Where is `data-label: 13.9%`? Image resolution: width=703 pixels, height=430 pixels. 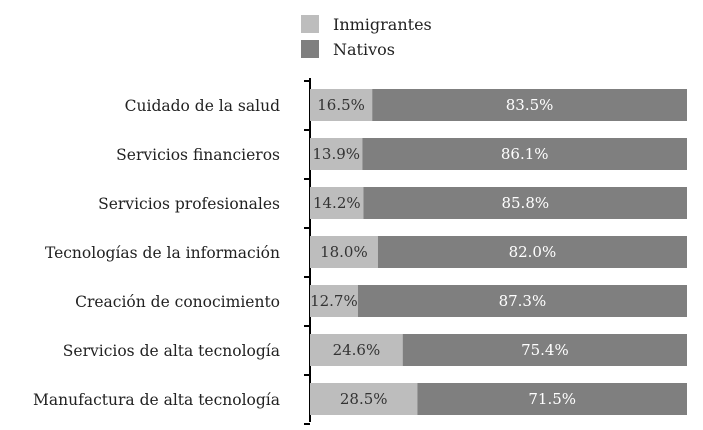 data-label: 13.9% is located at coordinates (336, 154).